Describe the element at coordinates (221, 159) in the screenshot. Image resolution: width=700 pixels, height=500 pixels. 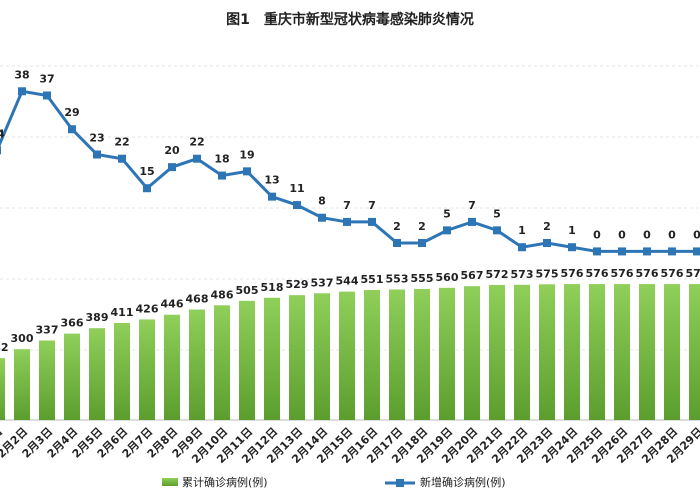
I see `data-label: 18` at that location.